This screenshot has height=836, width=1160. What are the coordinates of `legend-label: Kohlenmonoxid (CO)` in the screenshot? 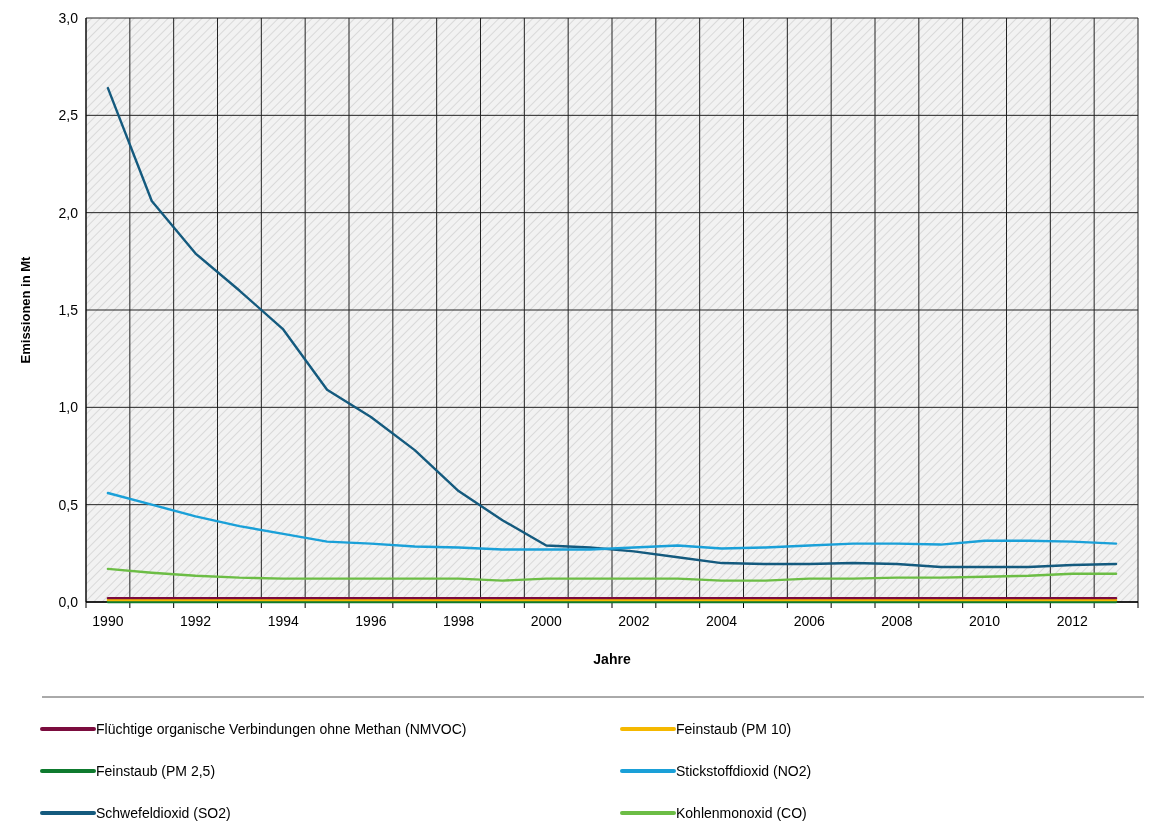 It's located at (741, 812).